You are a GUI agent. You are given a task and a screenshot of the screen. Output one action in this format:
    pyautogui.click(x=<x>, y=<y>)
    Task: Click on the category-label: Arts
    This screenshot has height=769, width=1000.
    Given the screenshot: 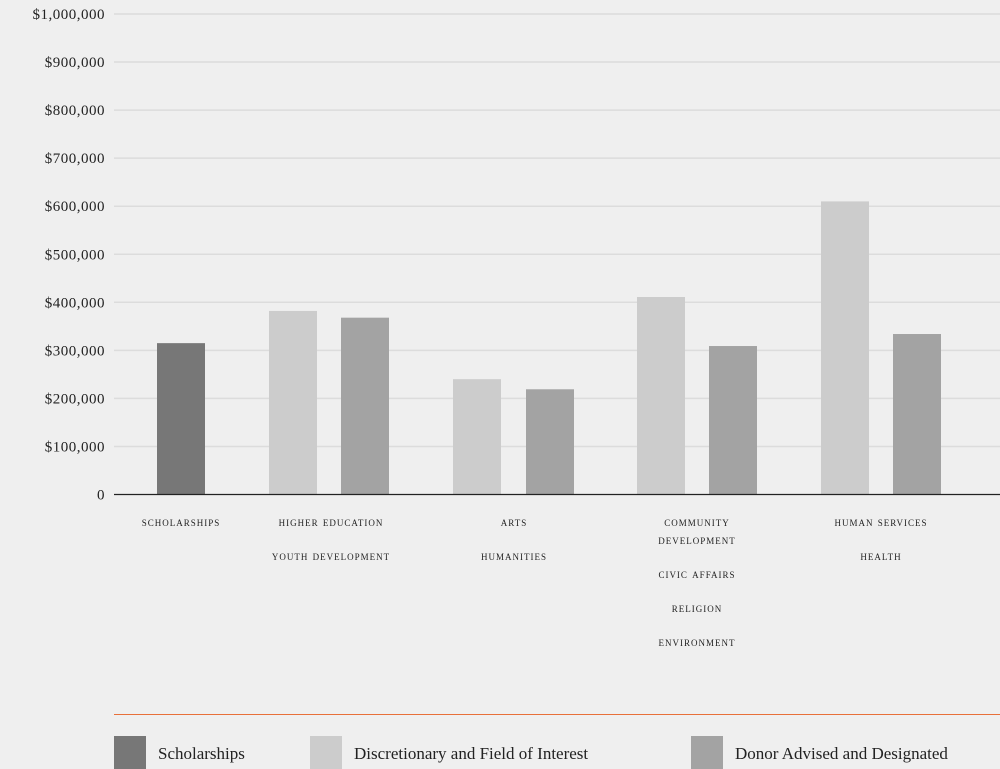 What is the action you would take?
    pyautogui.click(x=514, y=521)
    